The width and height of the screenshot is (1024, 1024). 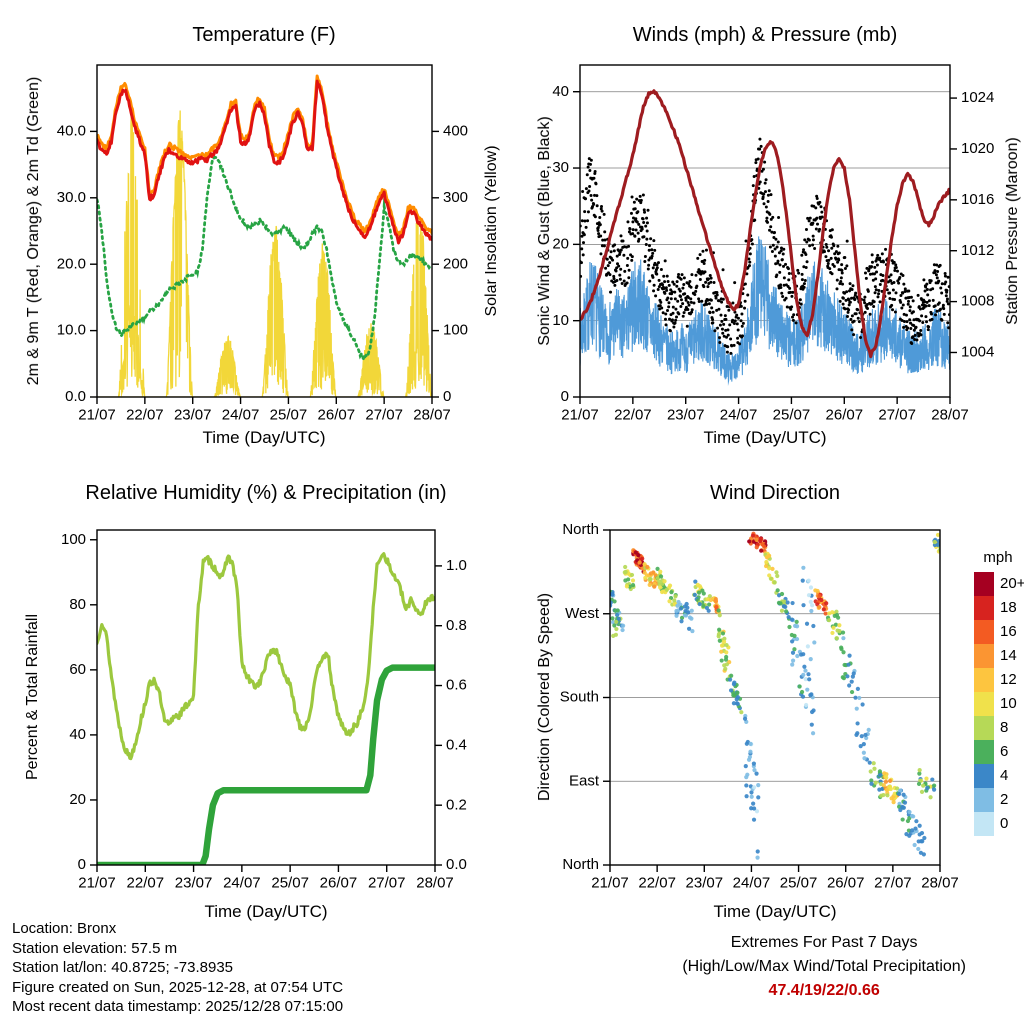 What do you see at coordinates (33, 231) in the screenshot?
I see `temperature-ylabel-left: 2m & 9m T (Red, Orange) & 2m Td (Green)` at bounding box center [33, 231].